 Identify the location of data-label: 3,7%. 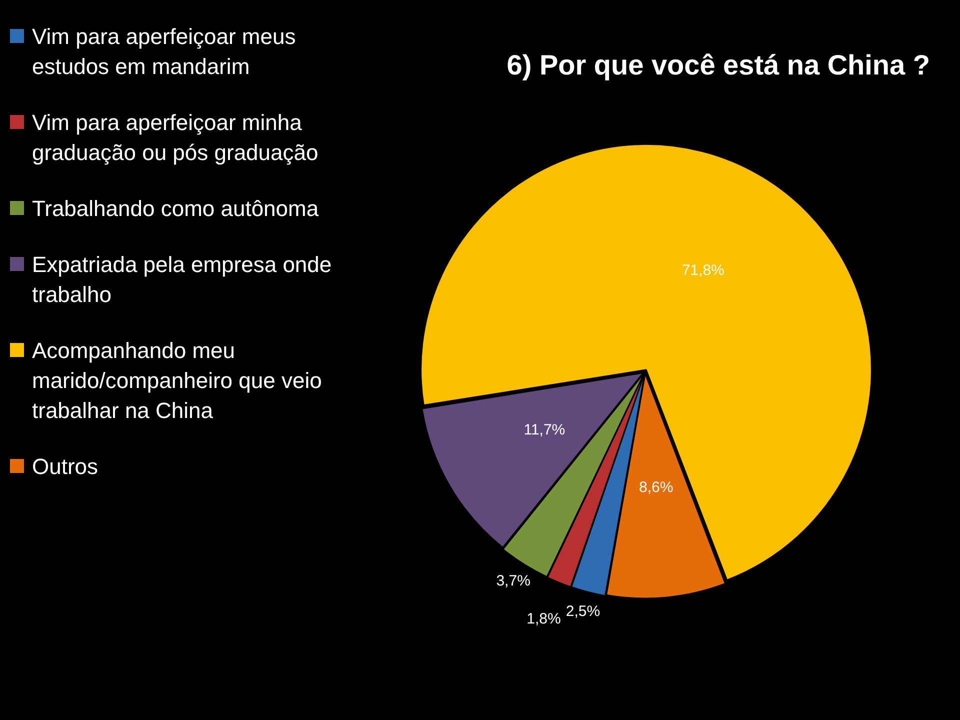
(513, 581).